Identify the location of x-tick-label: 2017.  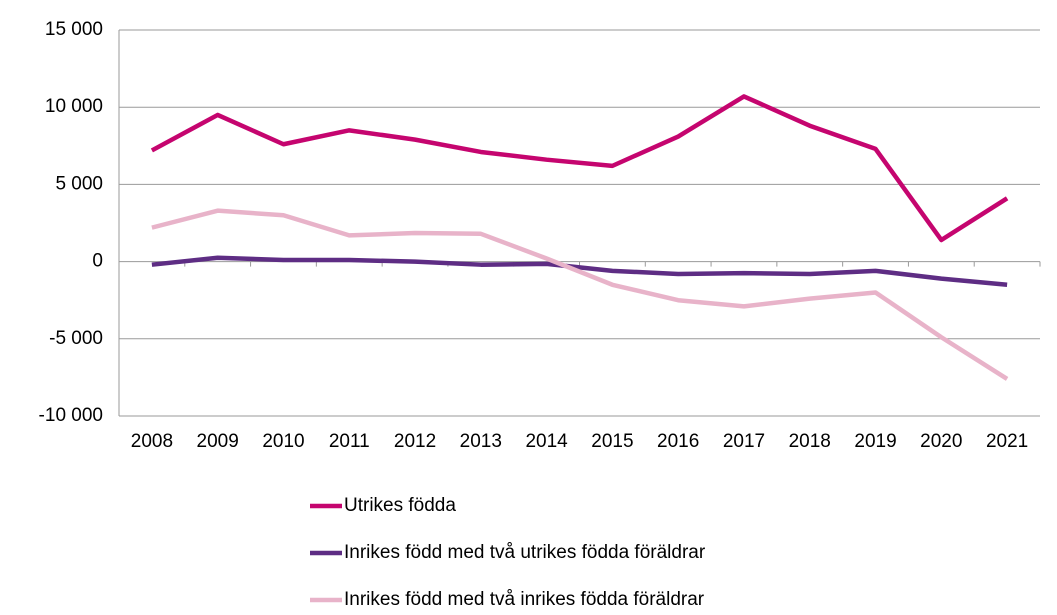
(744, 441).